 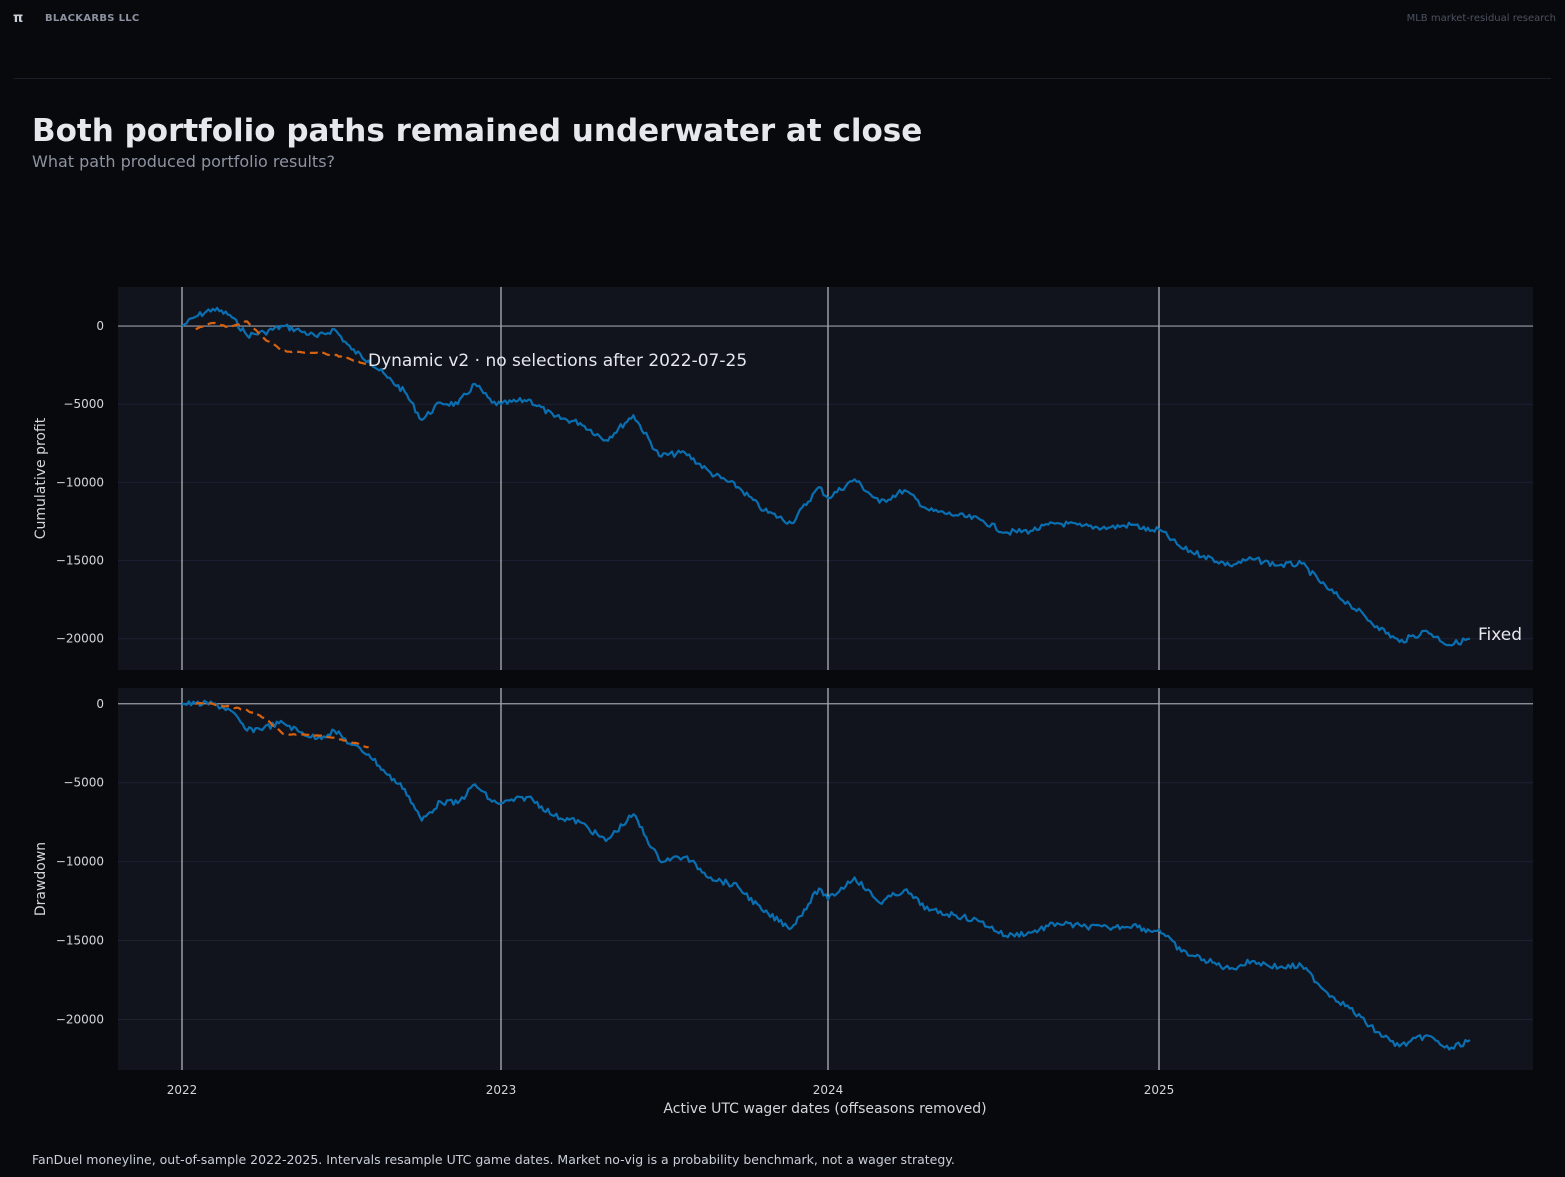 What do you see at coordinates (1500, 635) in the screenshot?
I see `fixed-end-label: Fixed` at bounding box center [1500, 635].